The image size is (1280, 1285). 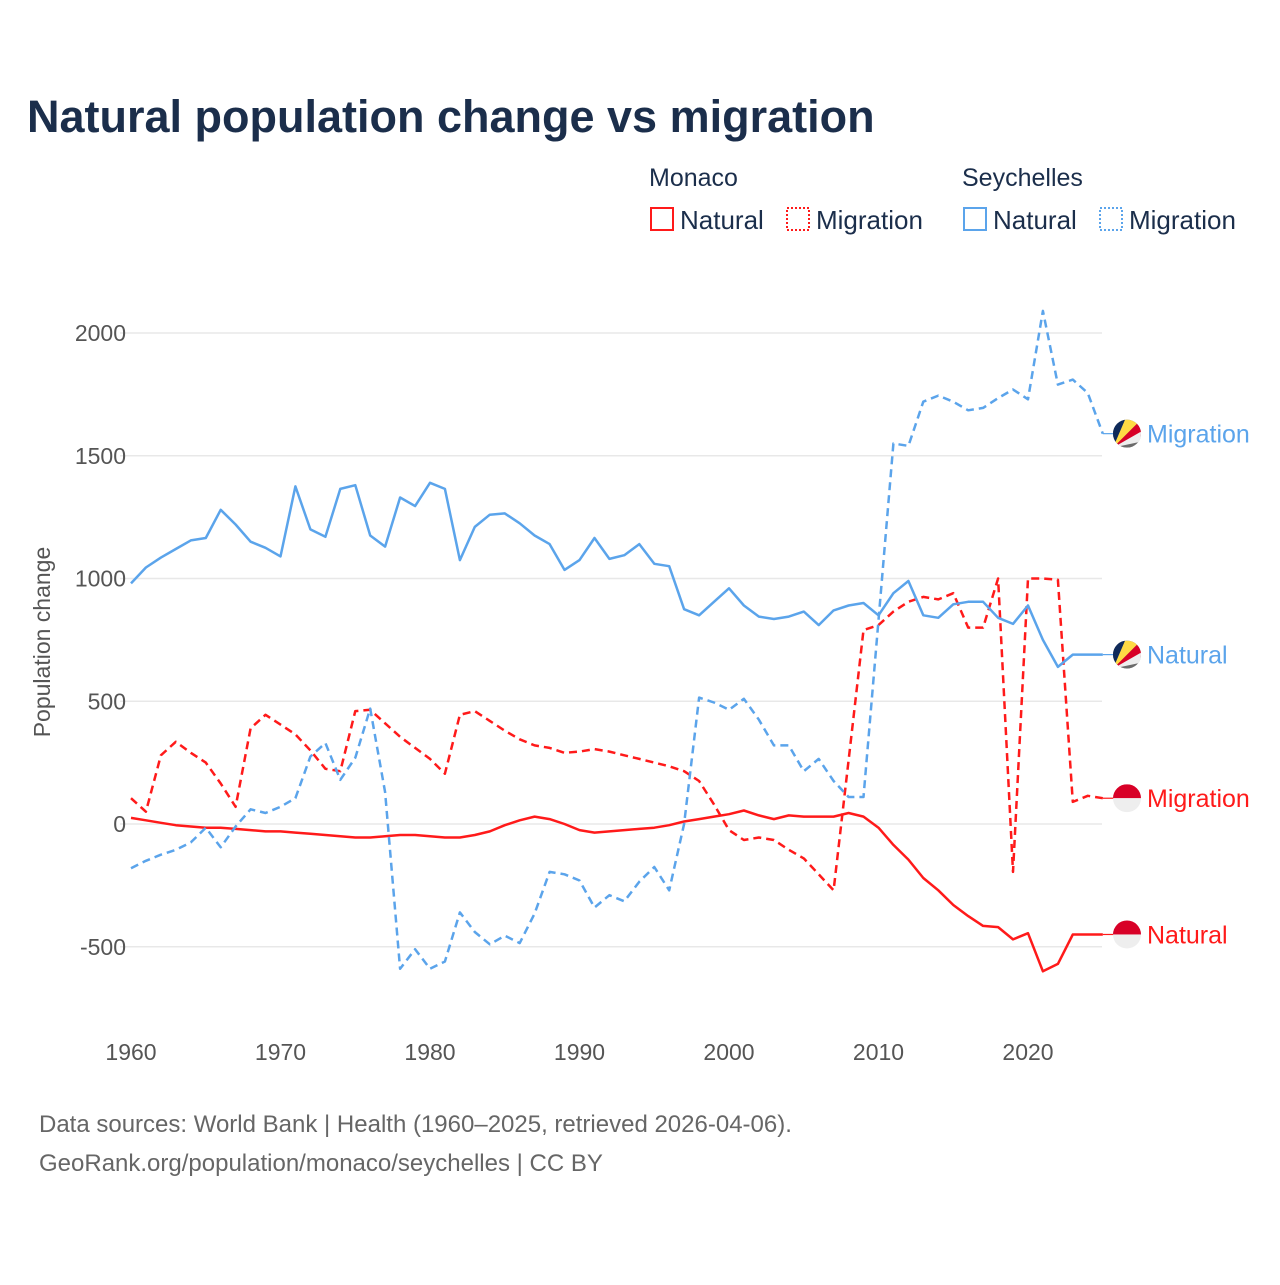 I want to click on y-axis-label: Population change, so click(x=42, y=642).